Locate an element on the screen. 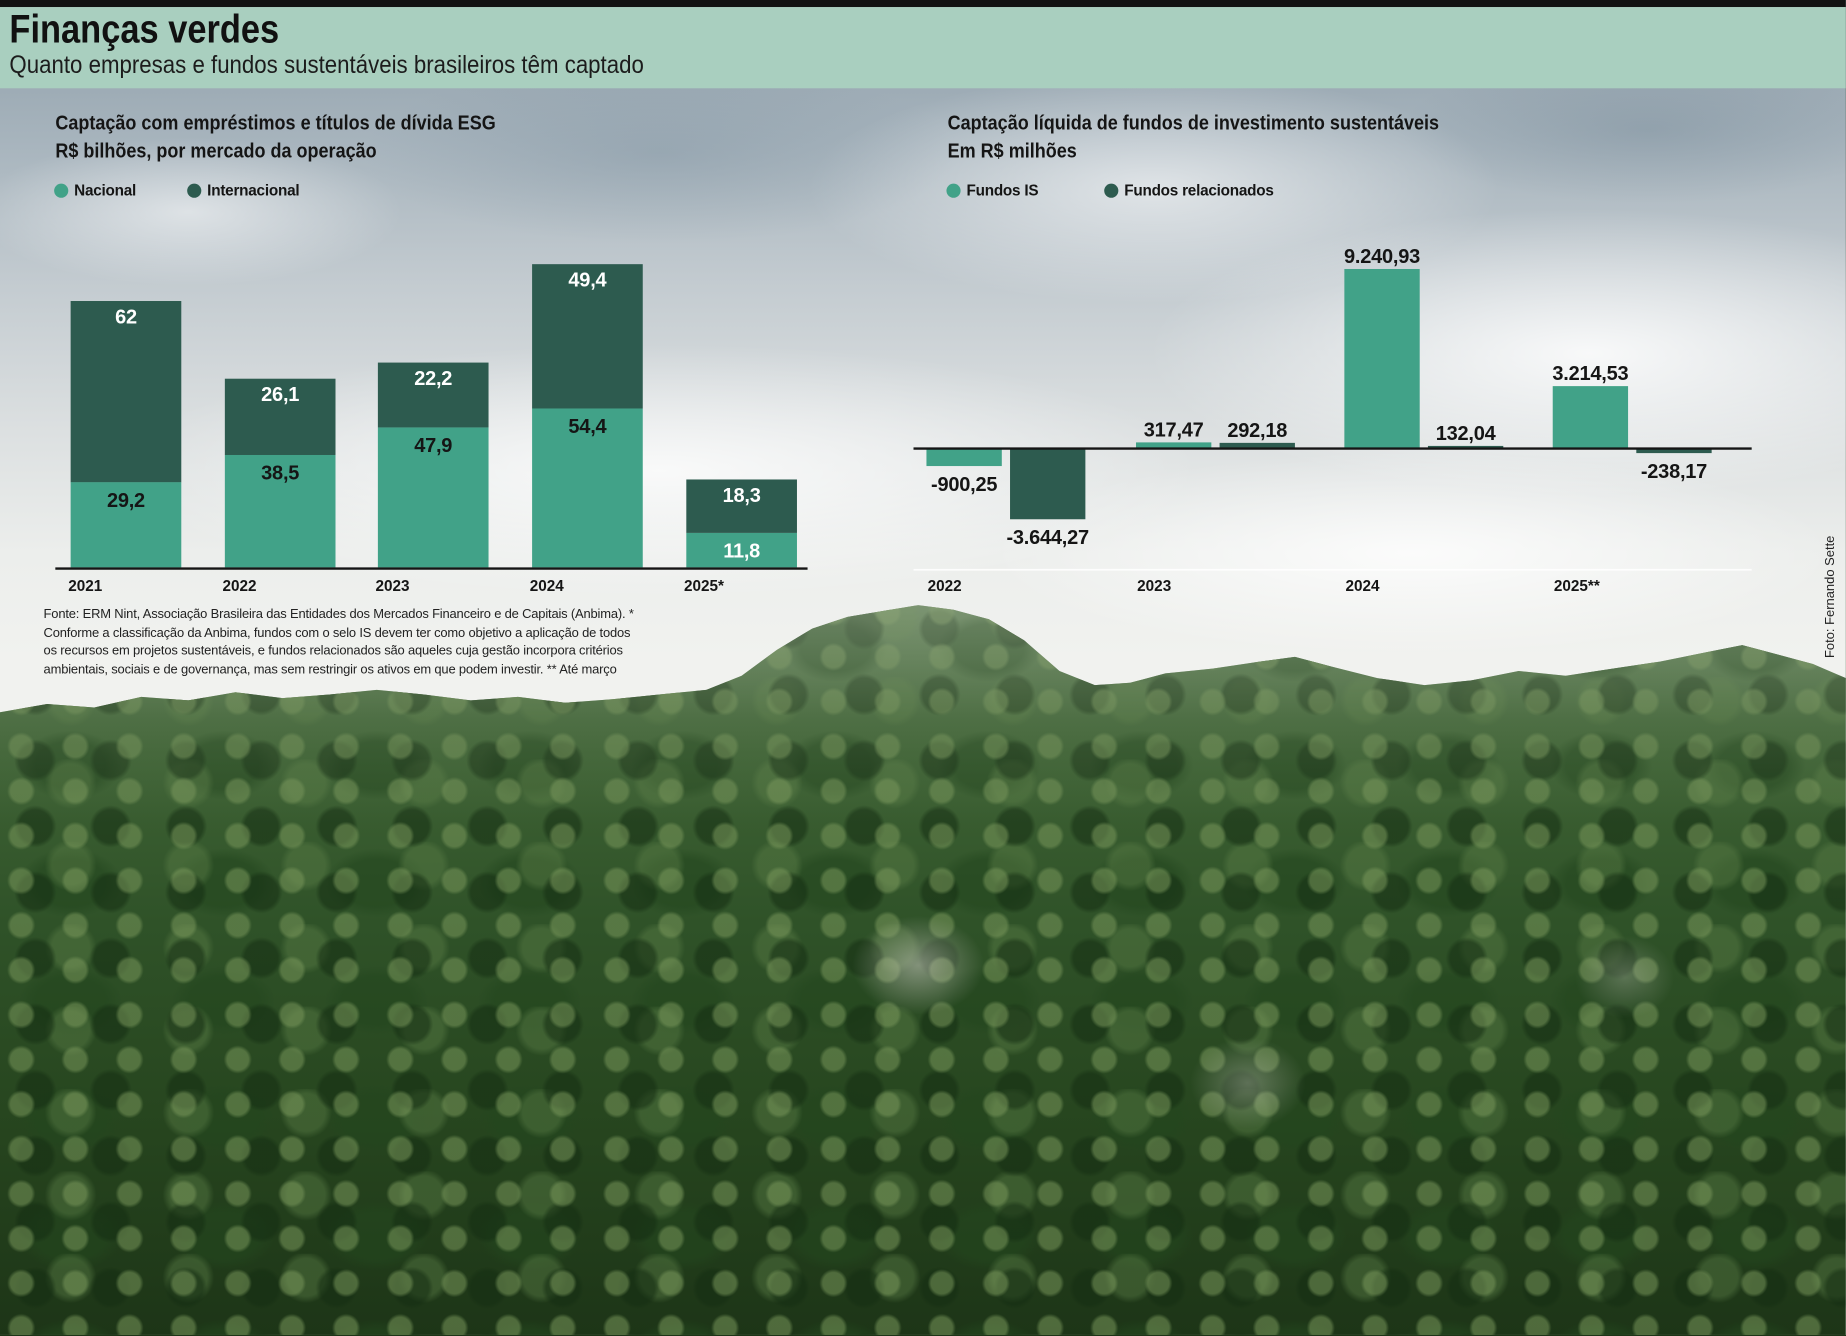 This screenshot has width=1846, height=1336. bar-fundos-relacionados-2025 is located at coordinates (1674, 451).